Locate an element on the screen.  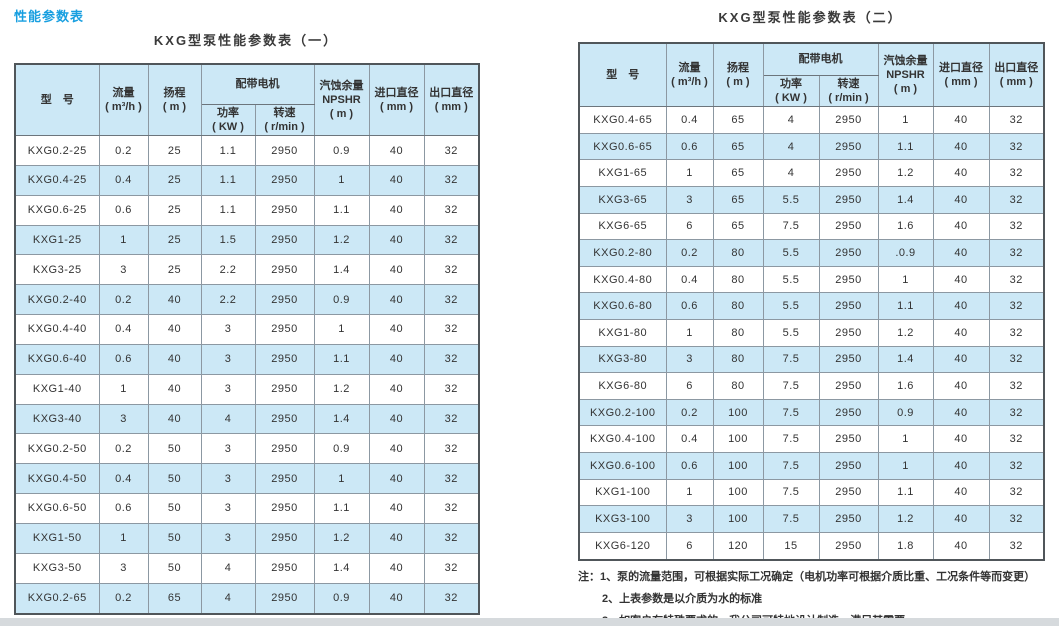
table-row: KXG0.2-25 0.2 25 1.1 2950 0.9 40 32 is located at coordinates (247, 150).